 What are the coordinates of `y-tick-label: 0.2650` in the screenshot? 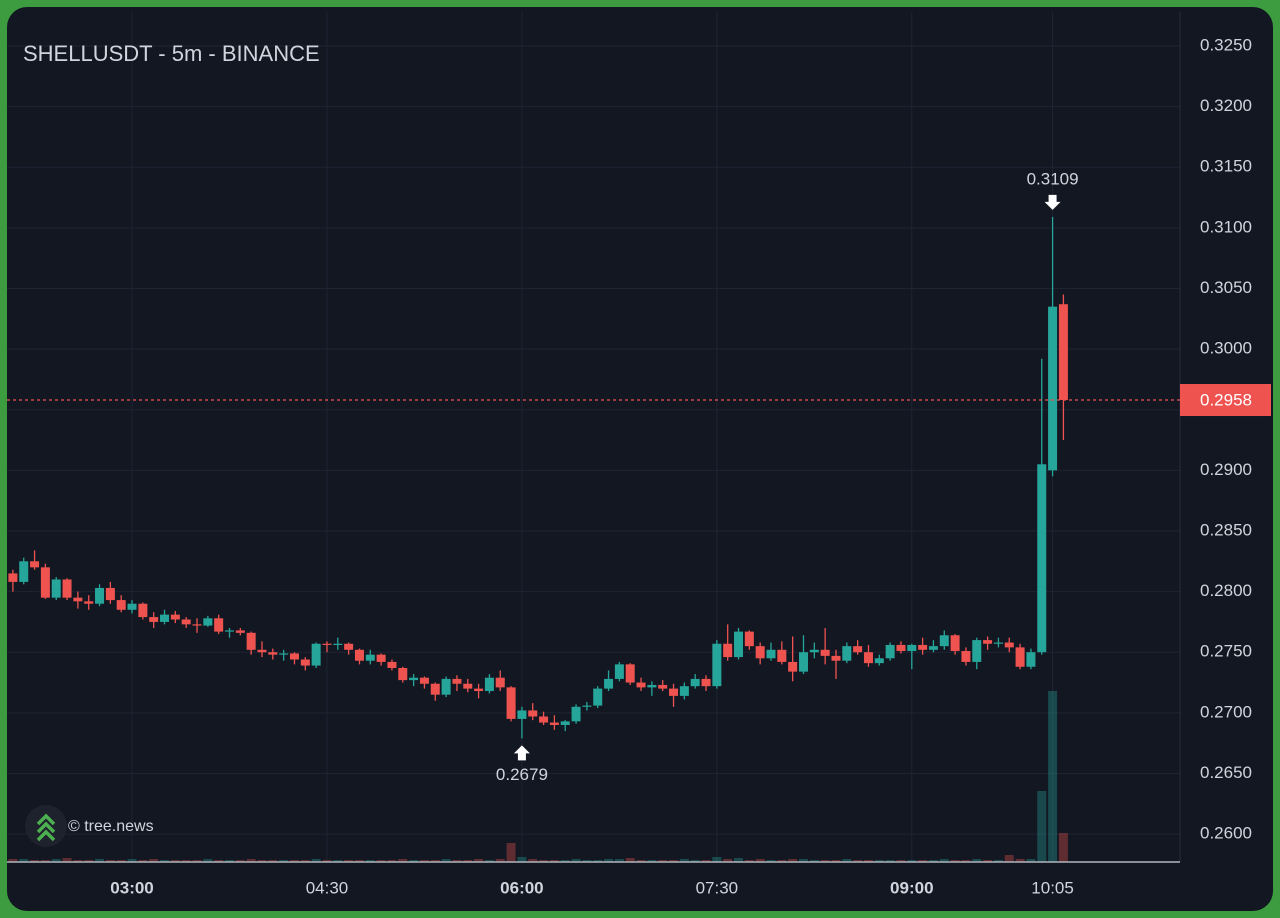 It's located at (1226, 772).